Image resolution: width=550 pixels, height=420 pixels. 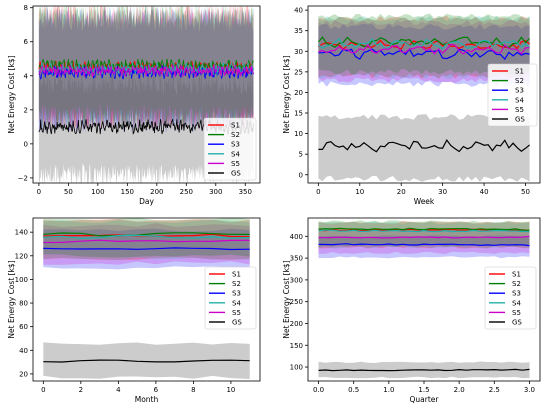 What do you see at coordinates (296, 302) in the screenshot?
I see `y-tick-label: 250` at bounding box center [296, 302].